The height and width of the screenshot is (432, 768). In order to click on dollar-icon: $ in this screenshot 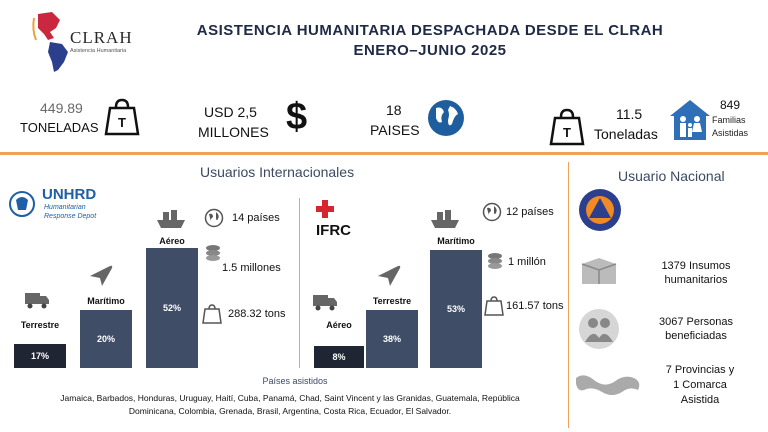, I will do `click(297, 117)`.